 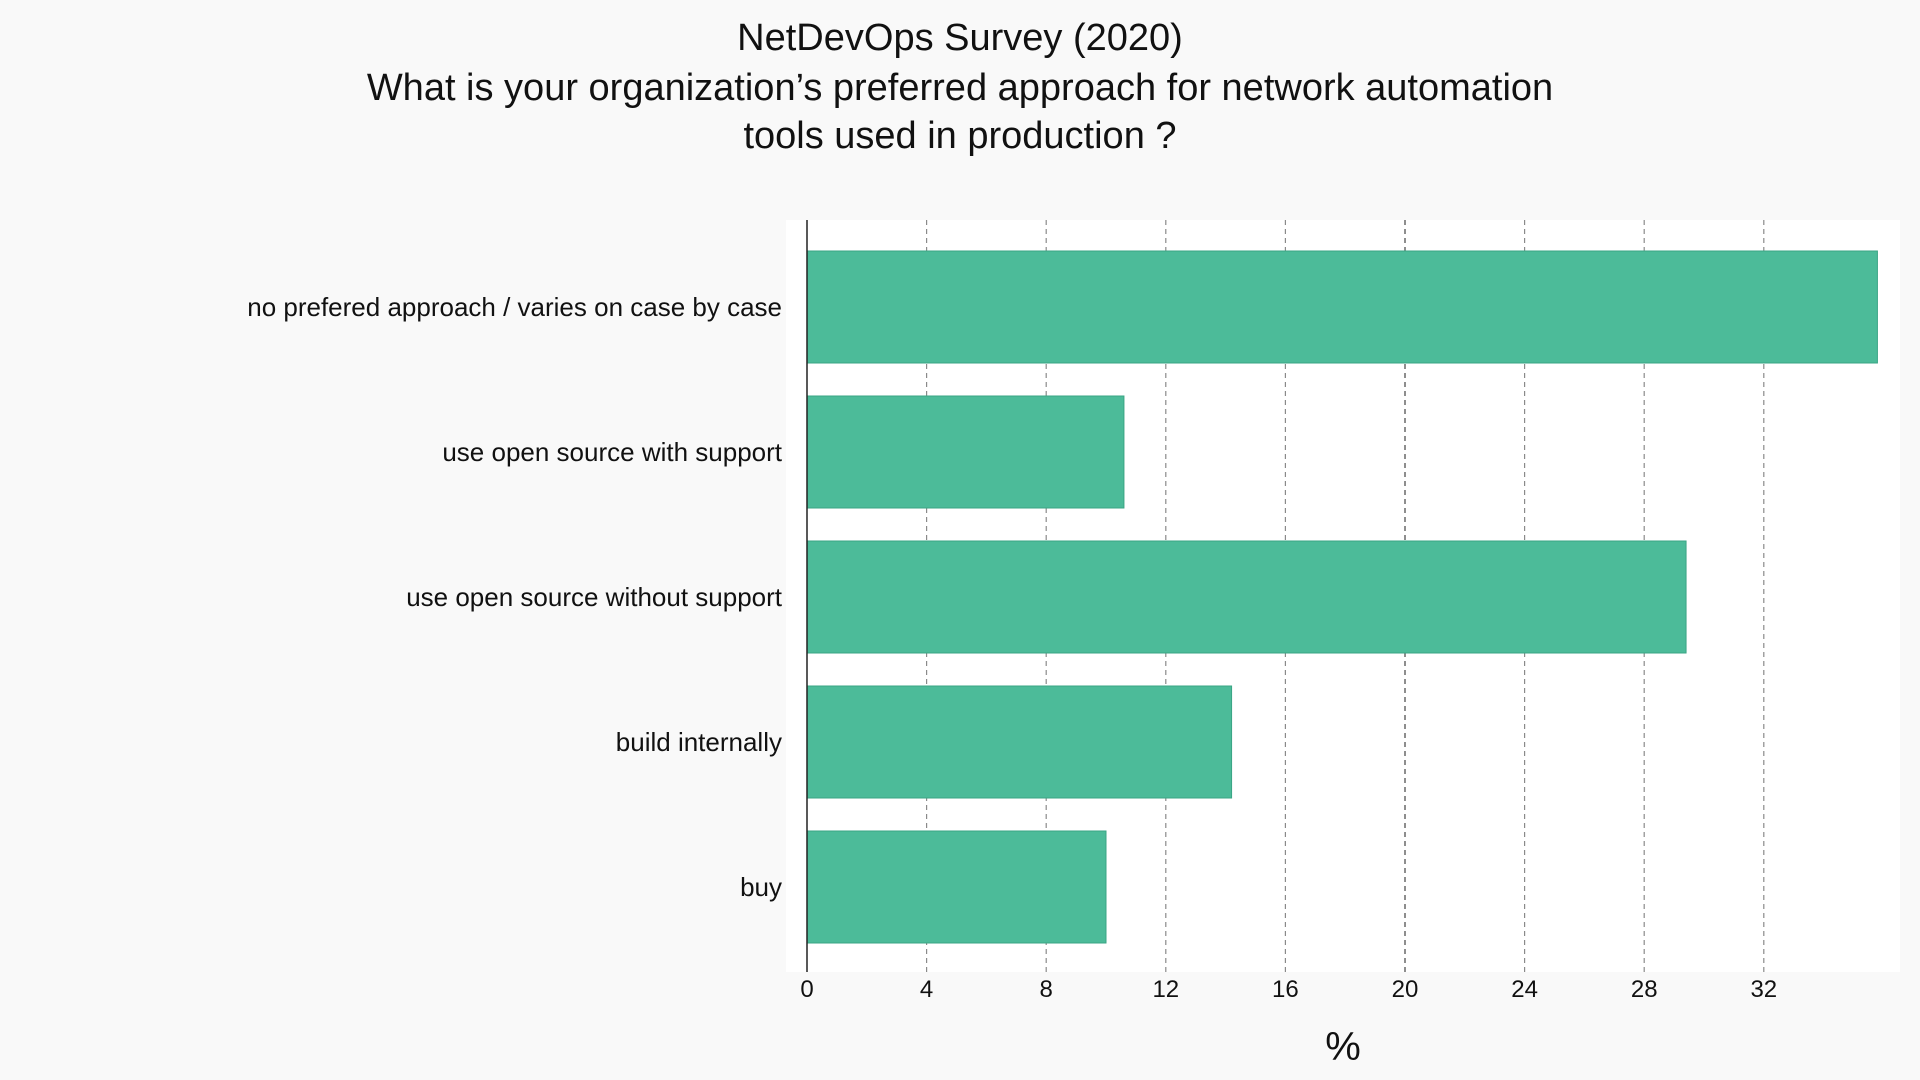 I want to click on x-tick-label: 12, so click(x=1165, y=989).